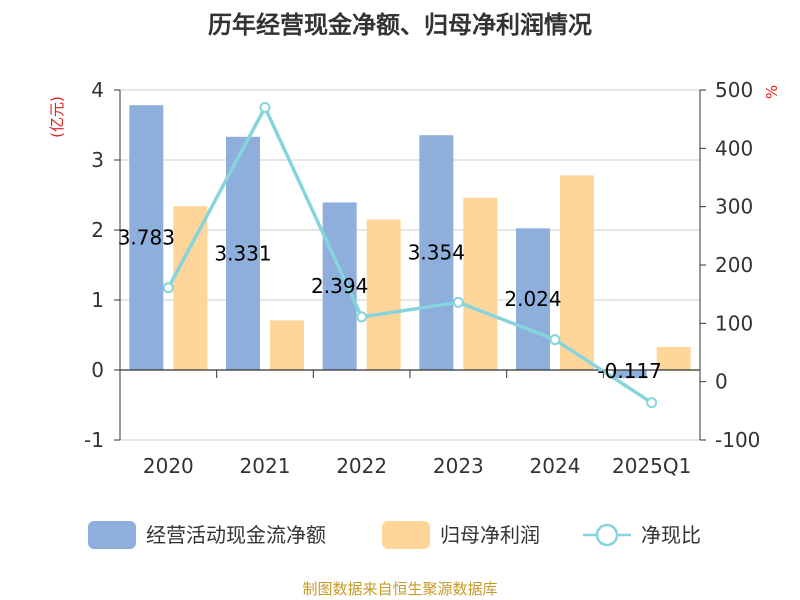 The image size is (800, 600). I want to click on chart-title: 历年经营现金净额、归母净利润情况, so click(400, 25).